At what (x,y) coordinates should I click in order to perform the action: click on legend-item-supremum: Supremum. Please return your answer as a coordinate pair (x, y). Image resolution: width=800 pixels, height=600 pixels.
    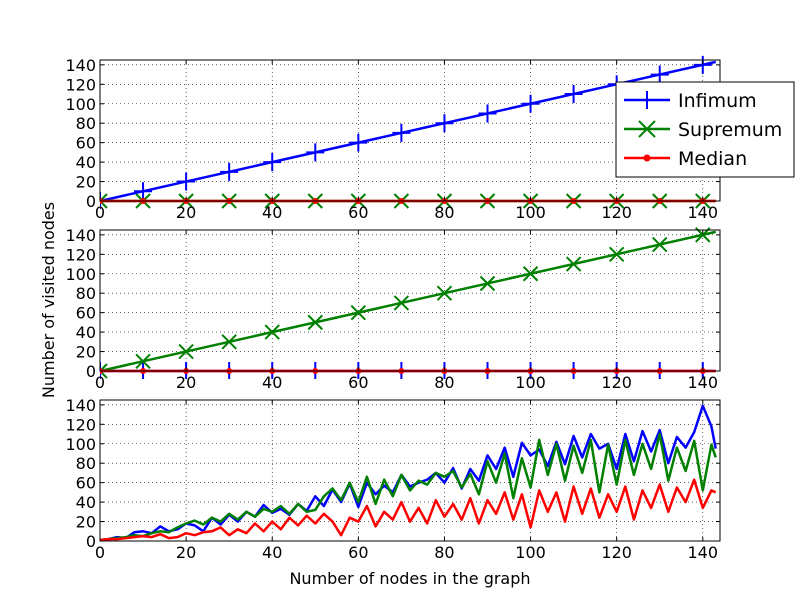
    Looking at the image, I should click on (703, 130).